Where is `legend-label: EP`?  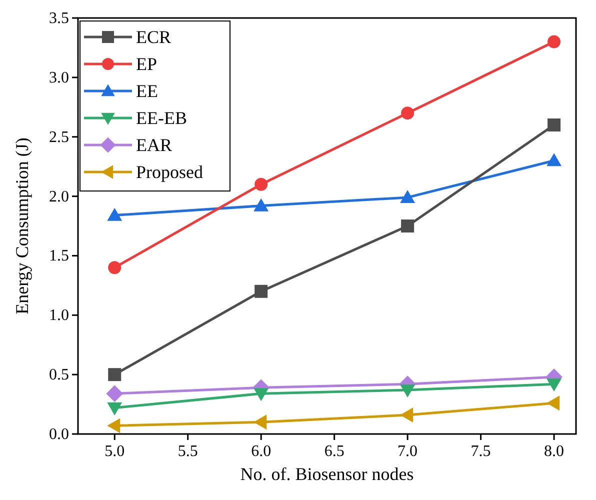
legend-label: EP is located at coordinates (147, 64).